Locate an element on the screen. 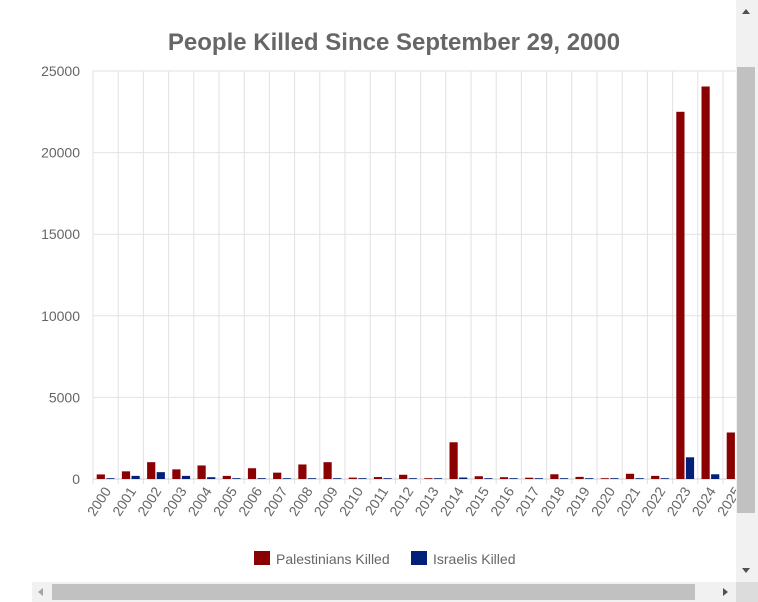 This screenshot has width=758, height=602. bar-israelis-2017 is located at coordinates (538, 478).